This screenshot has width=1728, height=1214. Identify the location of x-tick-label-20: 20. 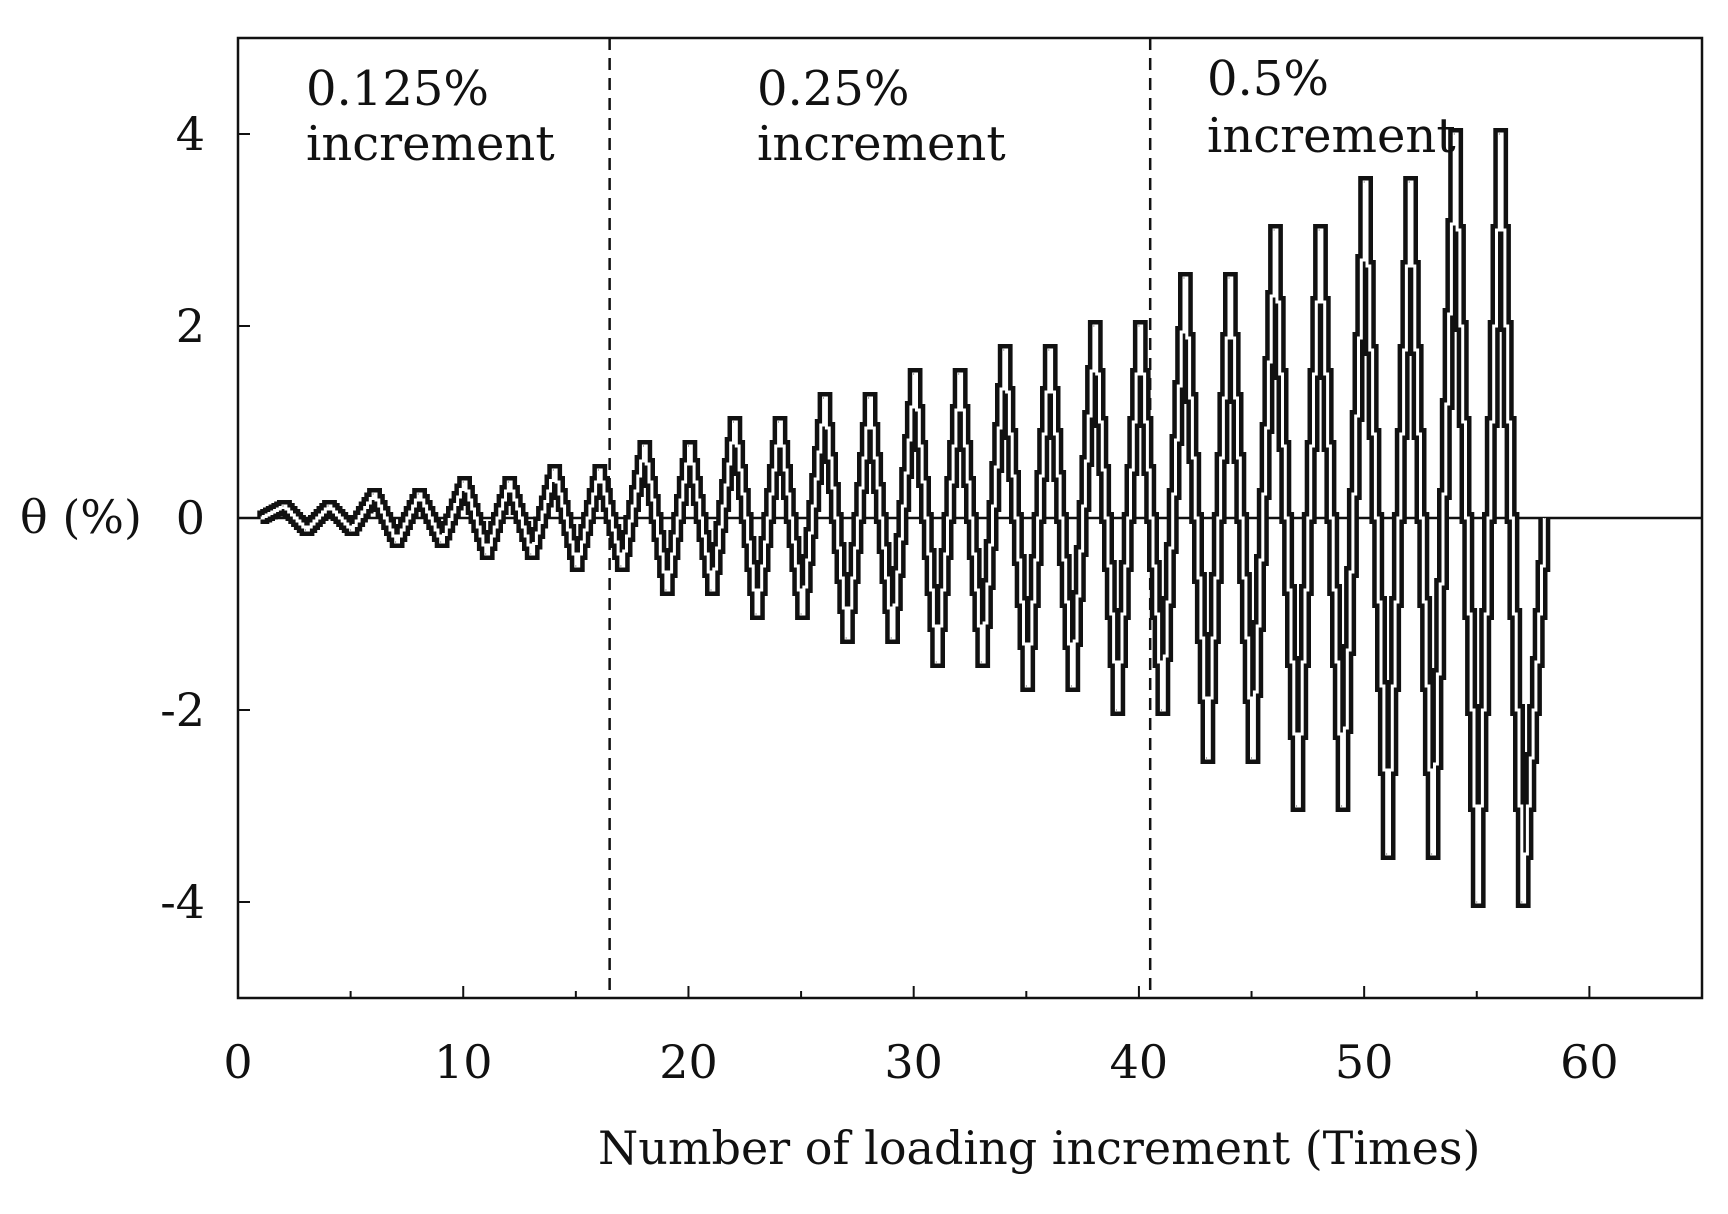
(688, 1062).